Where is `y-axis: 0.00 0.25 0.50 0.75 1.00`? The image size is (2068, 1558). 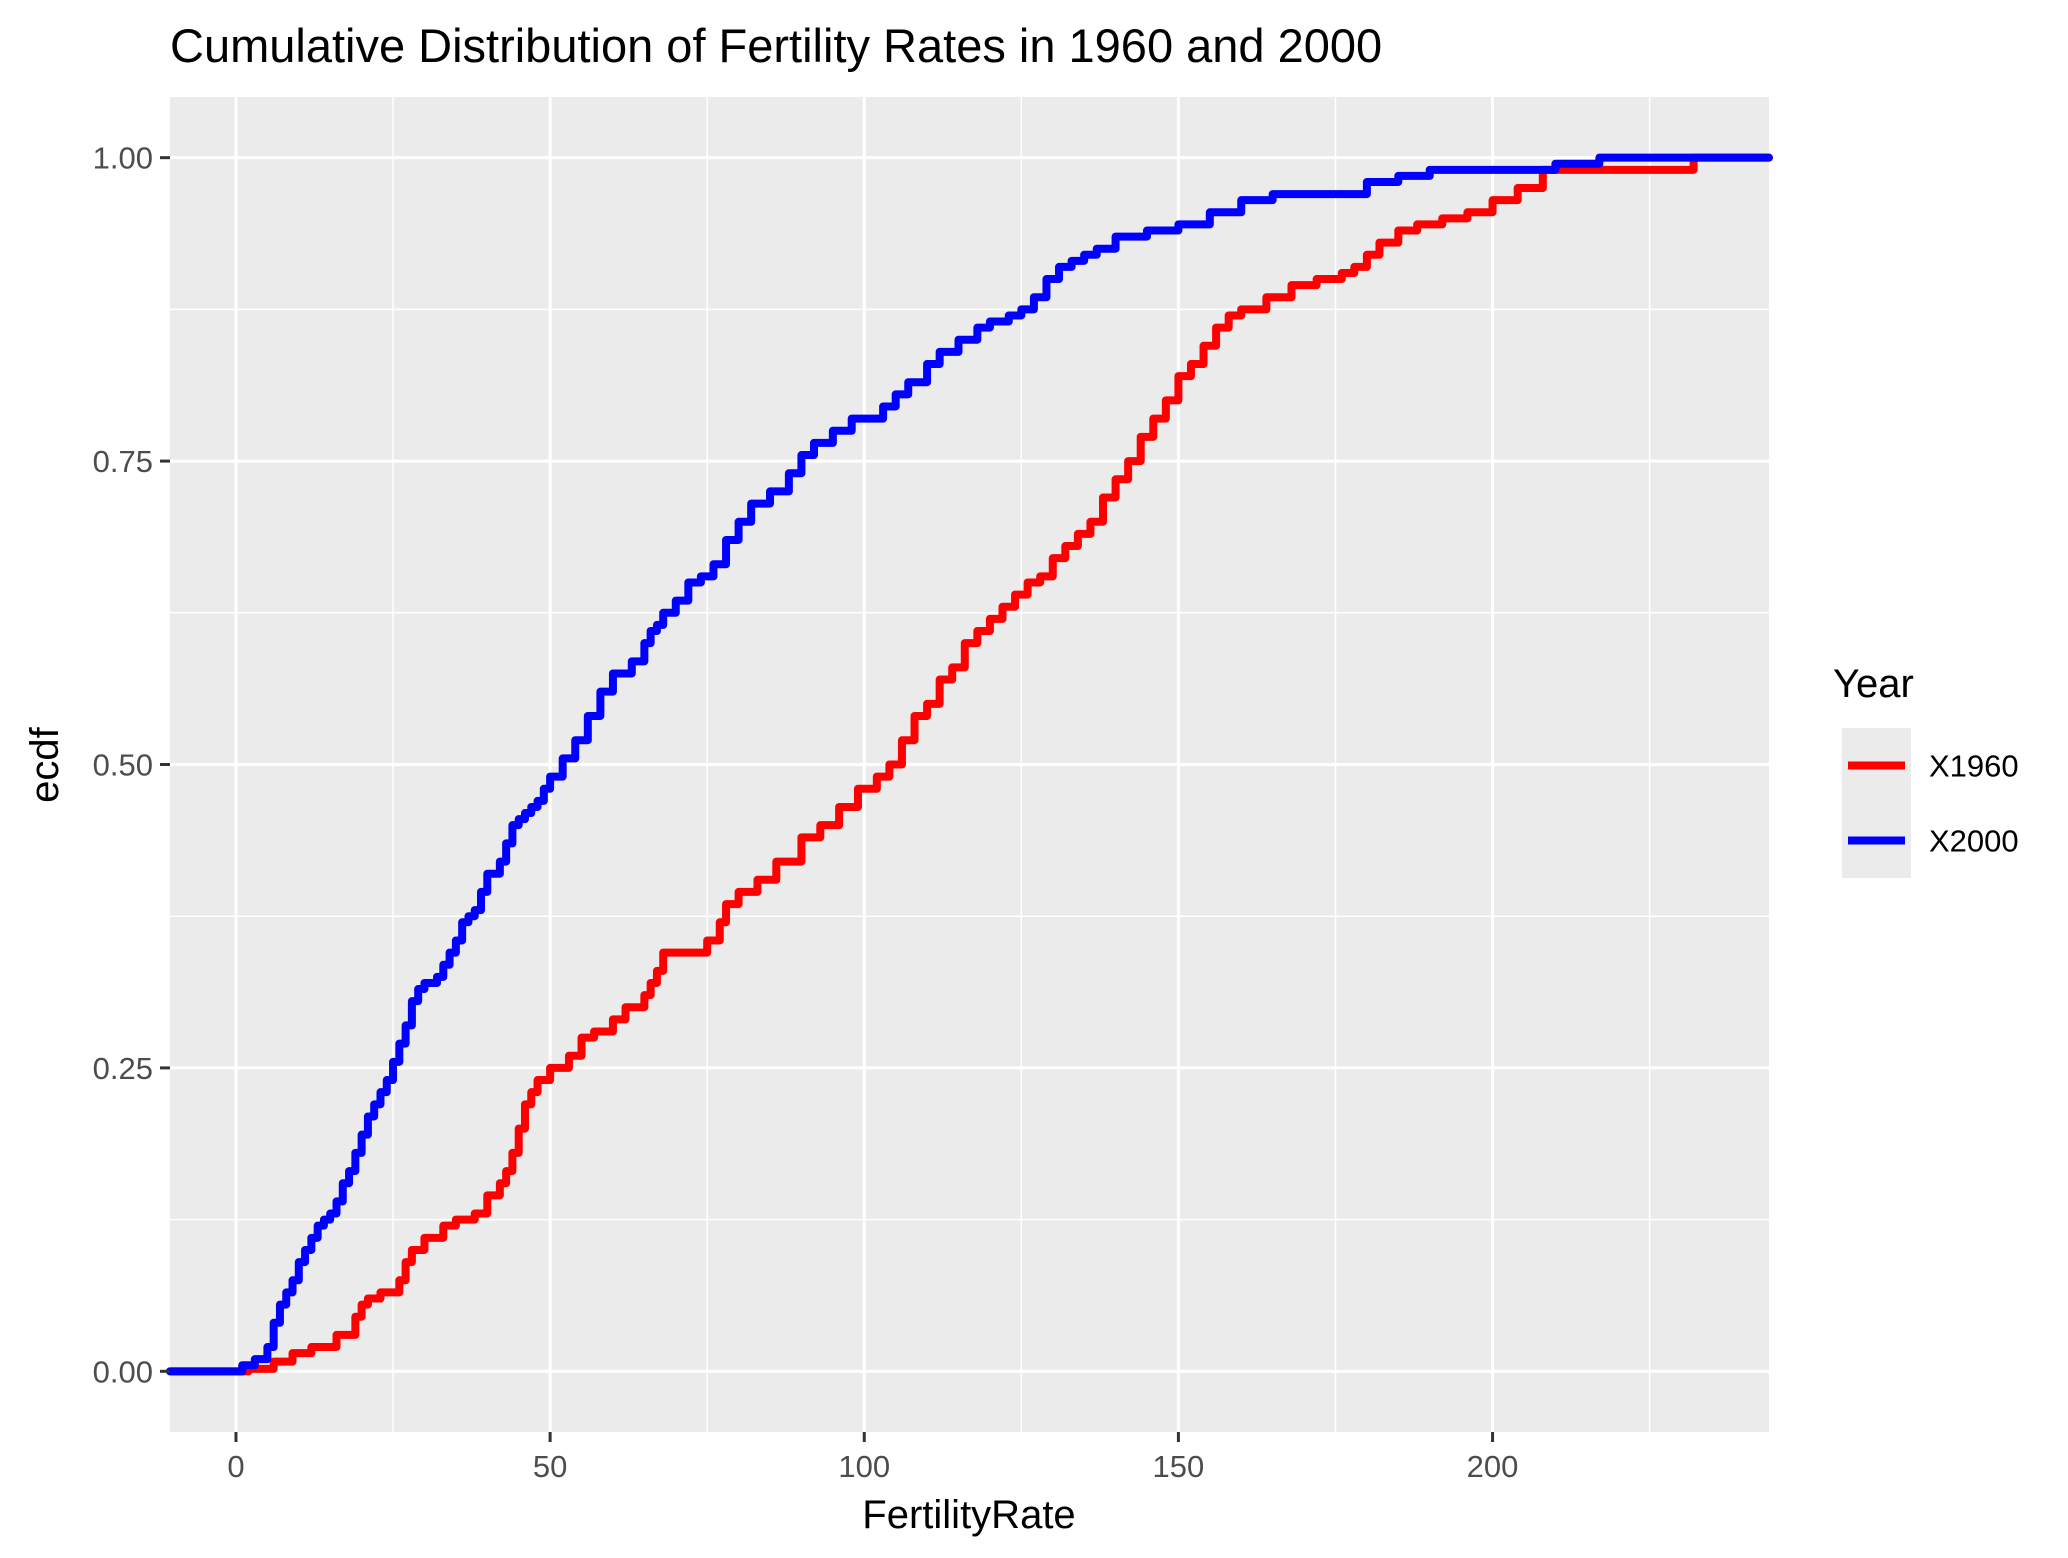
y-axis: 0.00 0.25 0.50 0.75 1.00 is located at coordinates (131, 765).